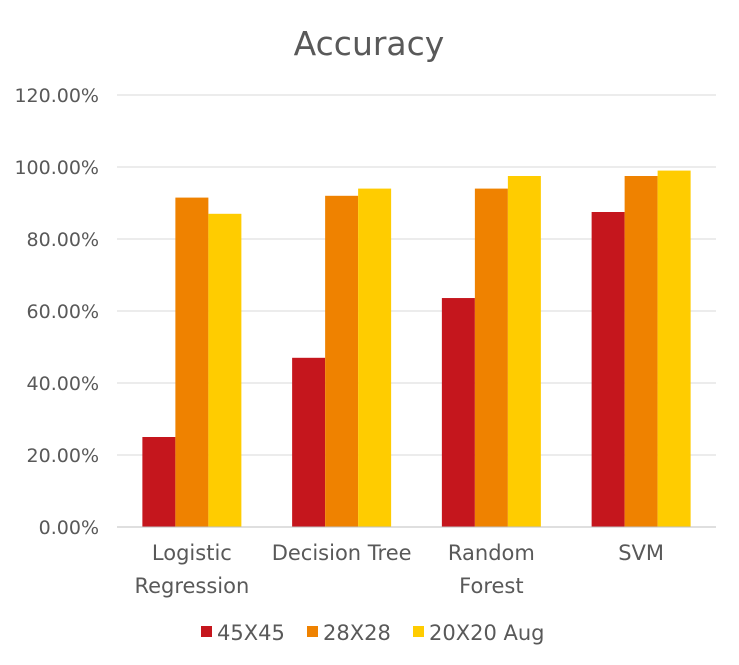 The image size is (739, 665). I want to click on legend-label: 28X28, so click(357, 633).